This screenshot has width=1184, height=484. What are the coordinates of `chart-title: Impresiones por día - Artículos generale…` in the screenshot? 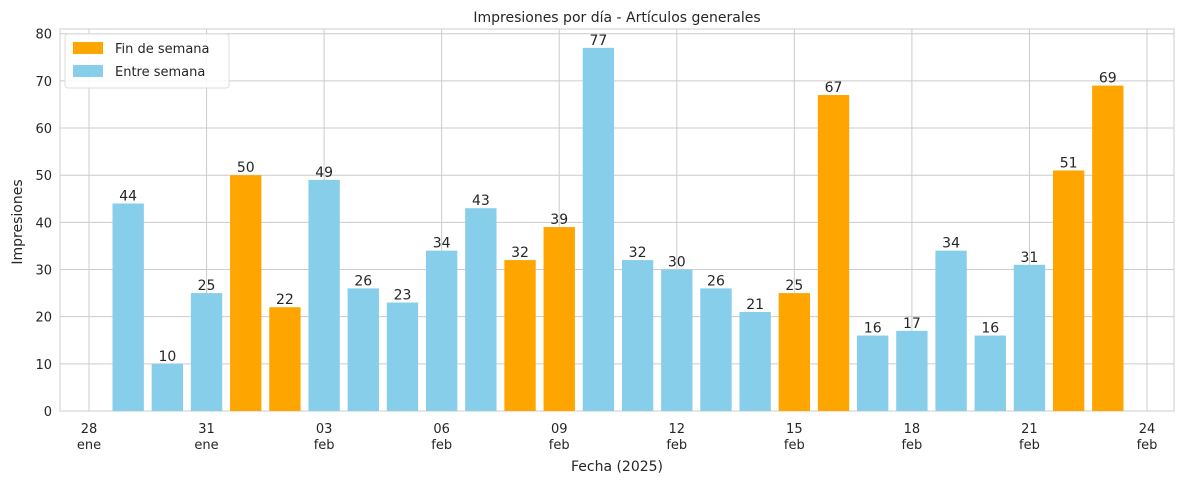 It's located at (616, 18).